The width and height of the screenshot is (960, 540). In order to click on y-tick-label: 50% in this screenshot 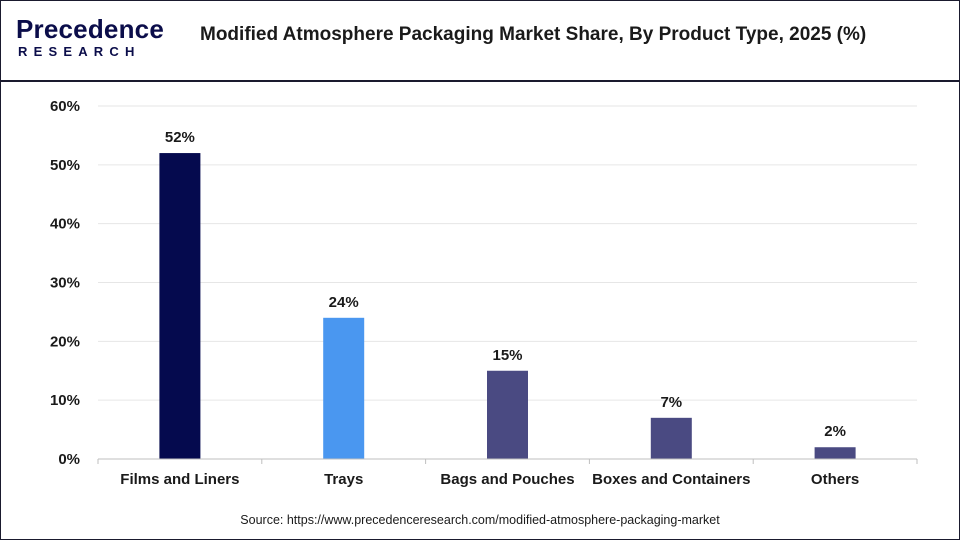, I will do `click(65, 165)`.